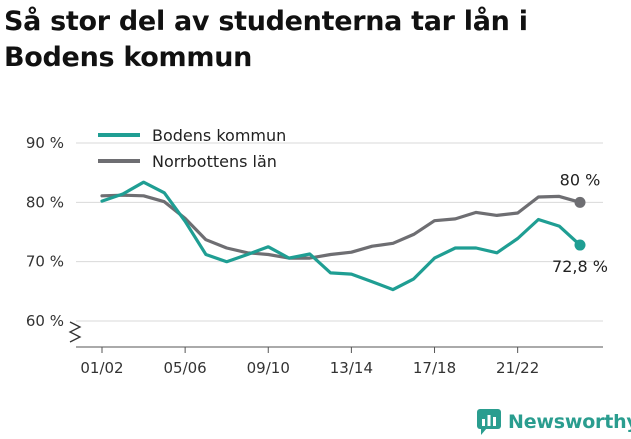 The image size is (631, 439). Describe the element at coordinates (192, 148) in the screenshot. I see `legend: Bodens kommun Norrbottens län` at that location.